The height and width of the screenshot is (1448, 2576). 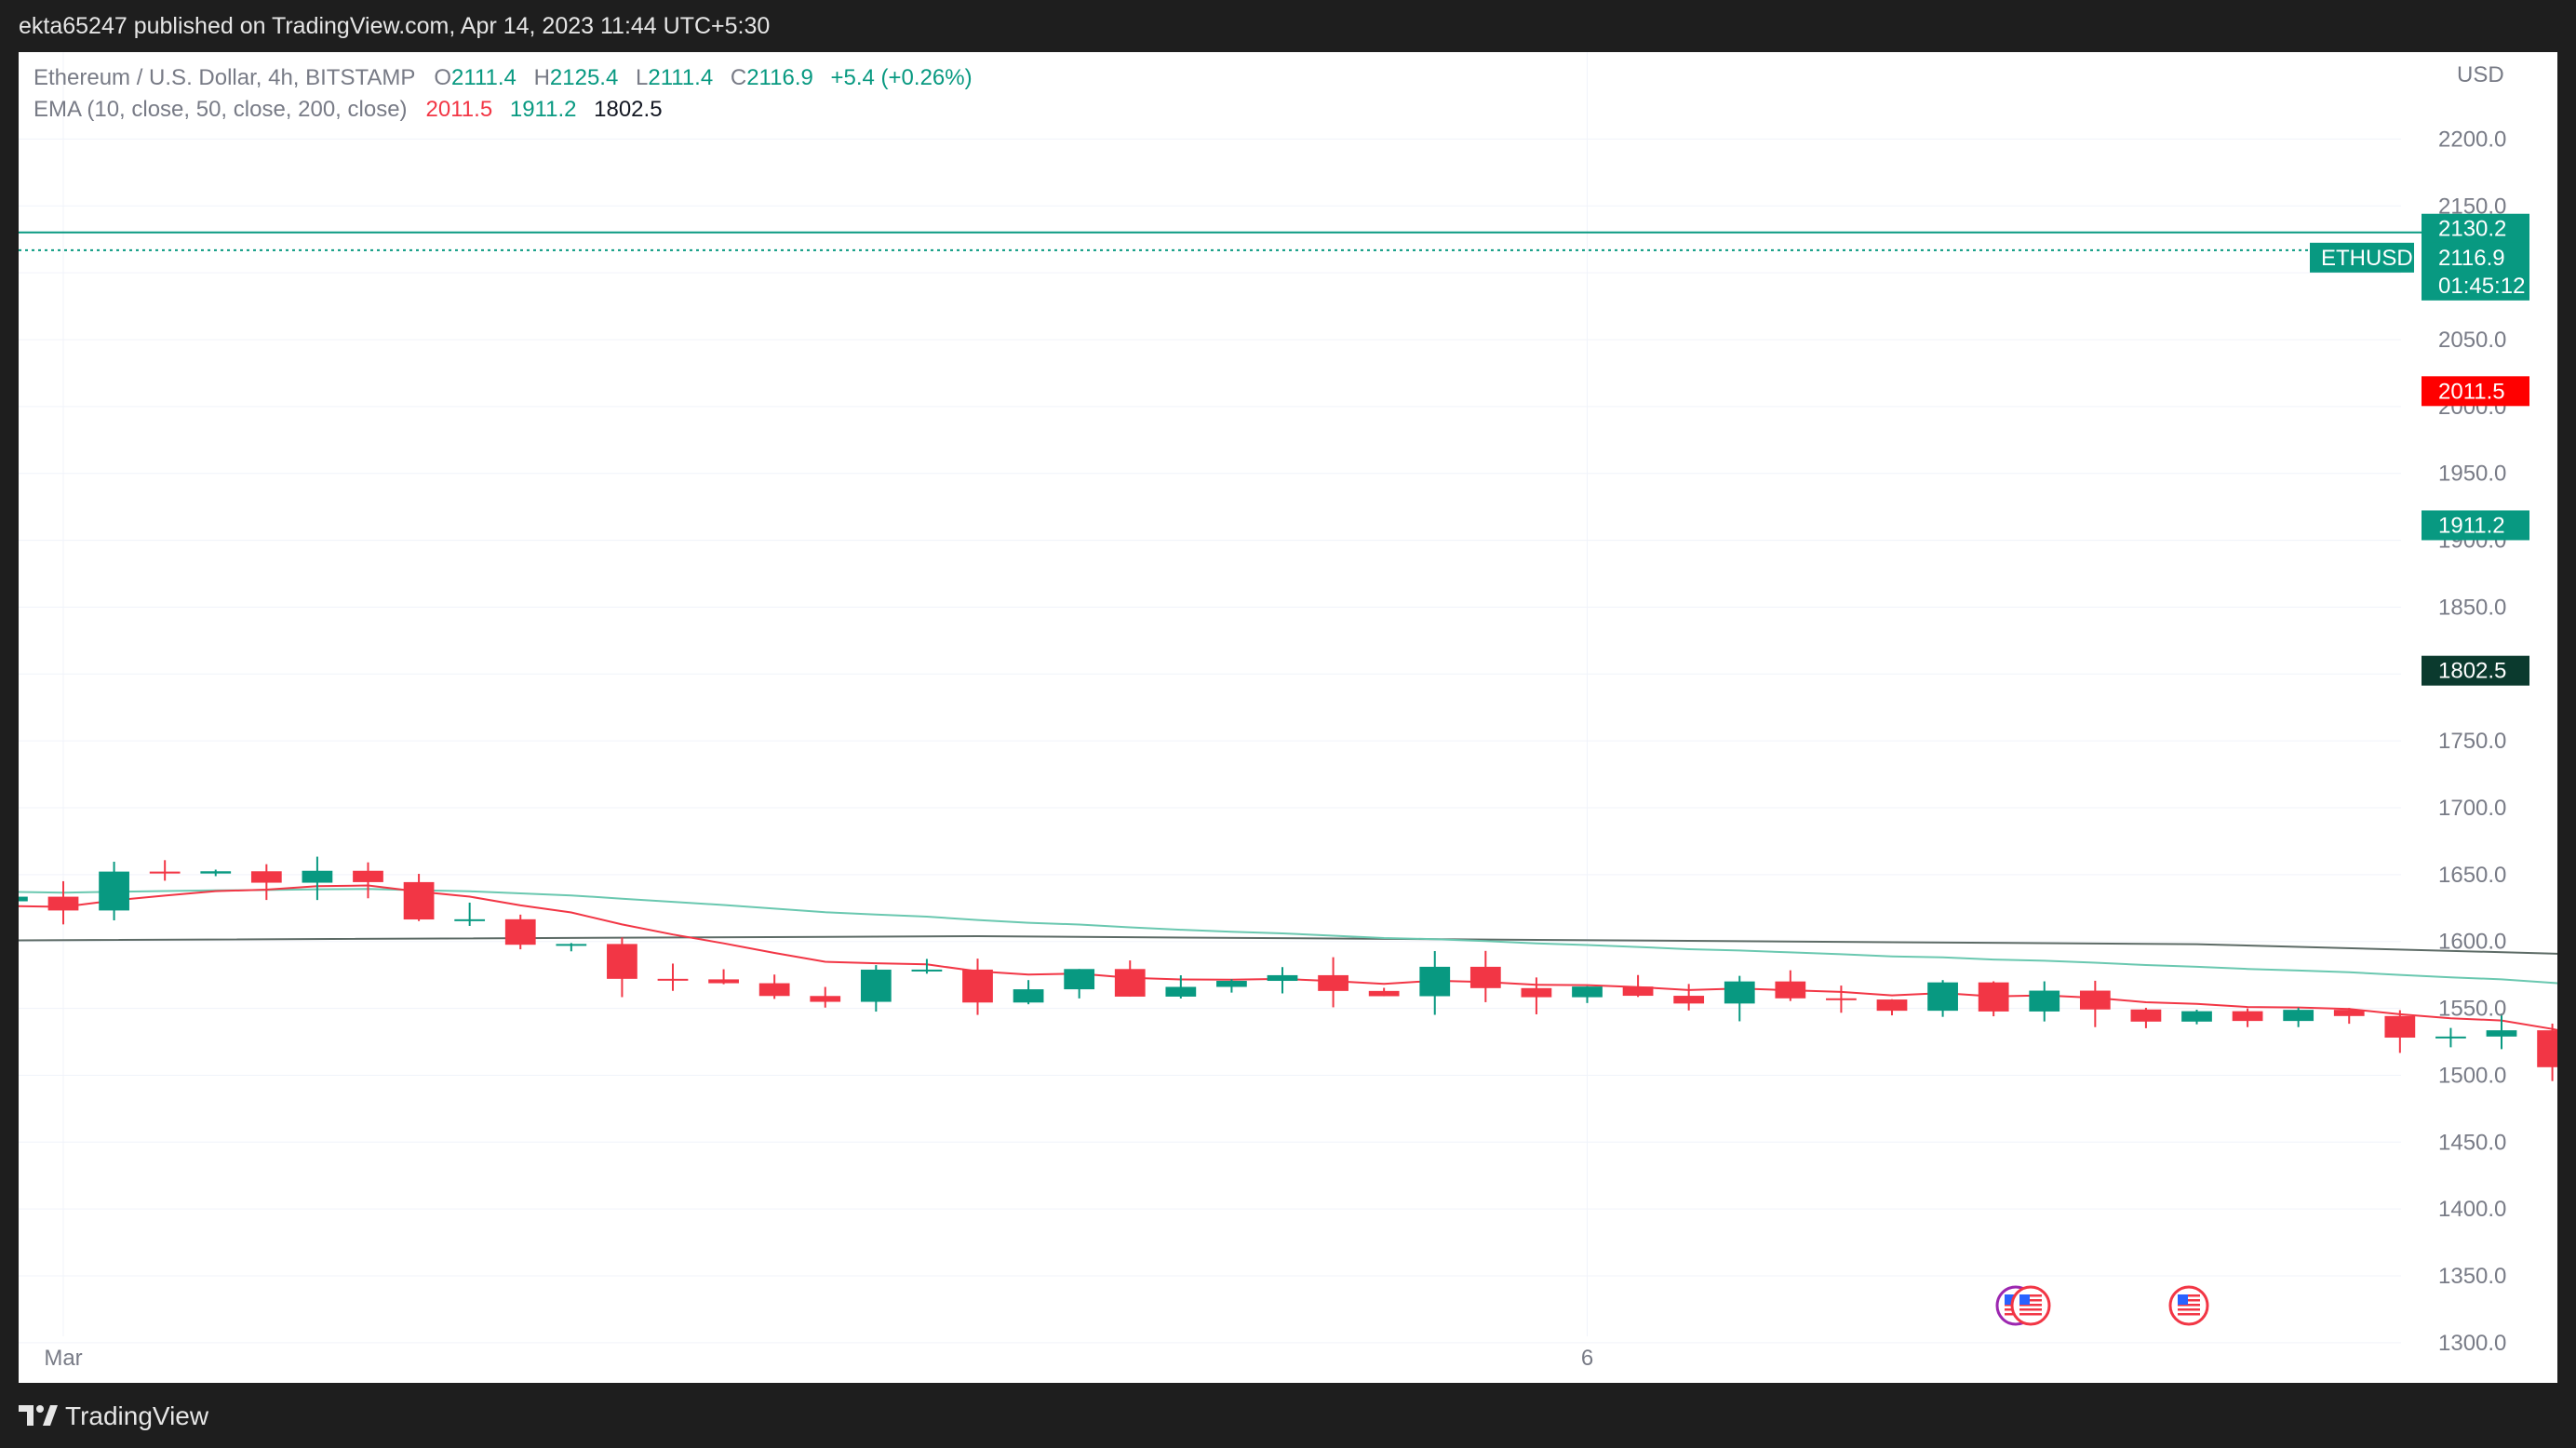 What do you see at coordinates (2472, 607) in the screenshot?
I see `price-tick-label: 1850.0` at bounding box center [2472, 607].